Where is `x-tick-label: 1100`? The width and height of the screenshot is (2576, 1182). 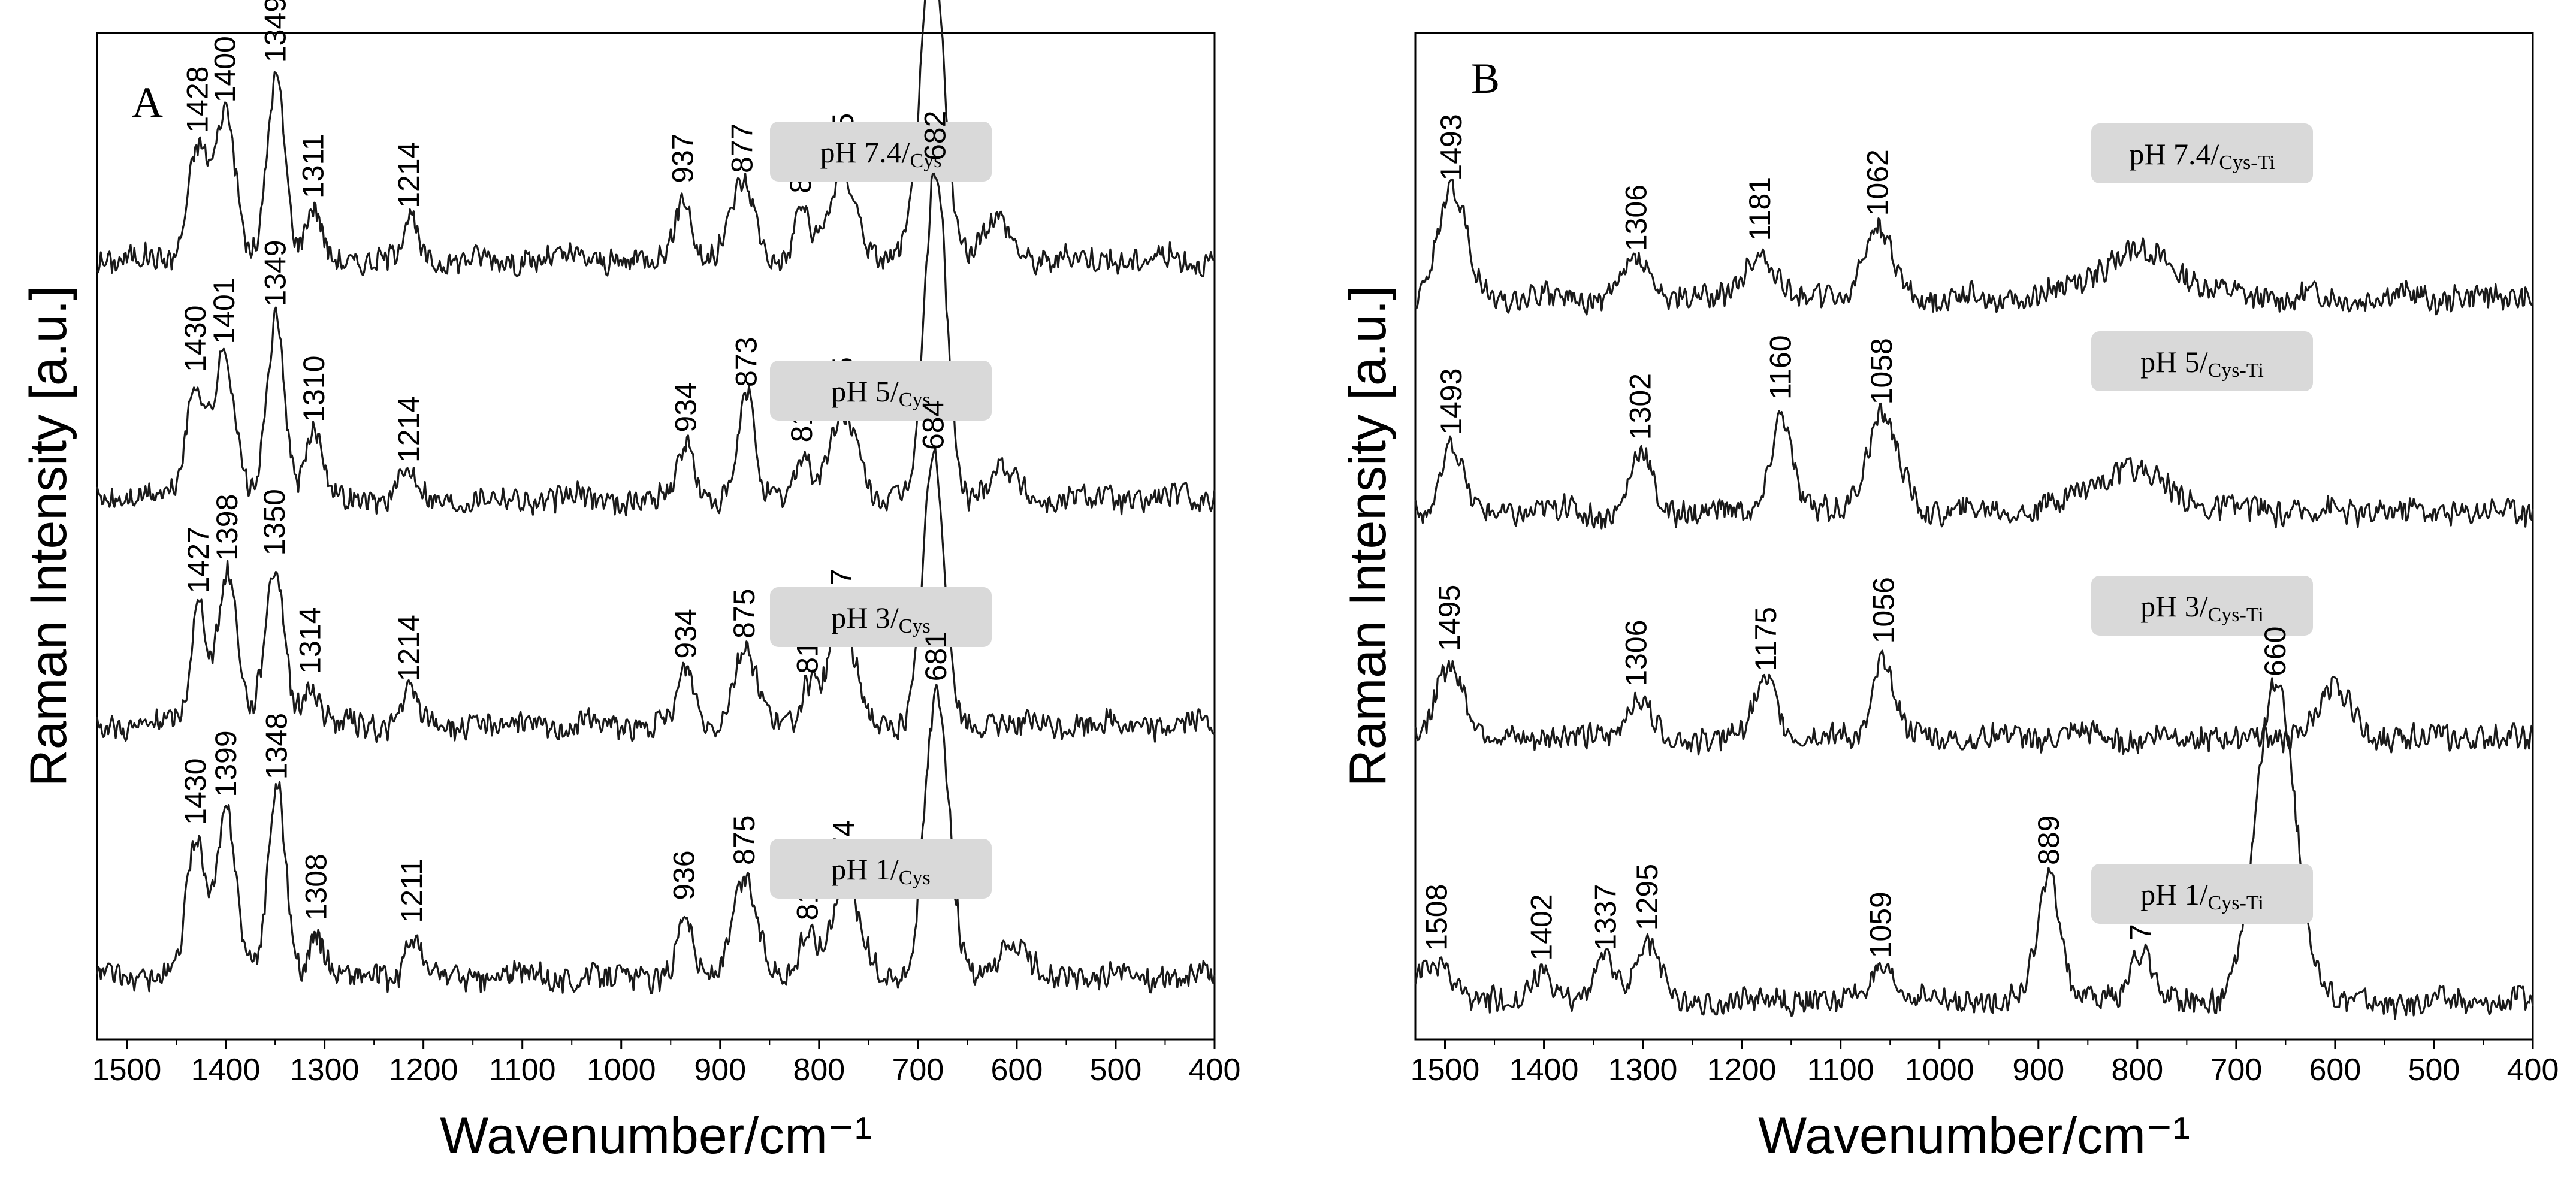
x-tick-label: 1100 is located at coordinates (1841, 1070).